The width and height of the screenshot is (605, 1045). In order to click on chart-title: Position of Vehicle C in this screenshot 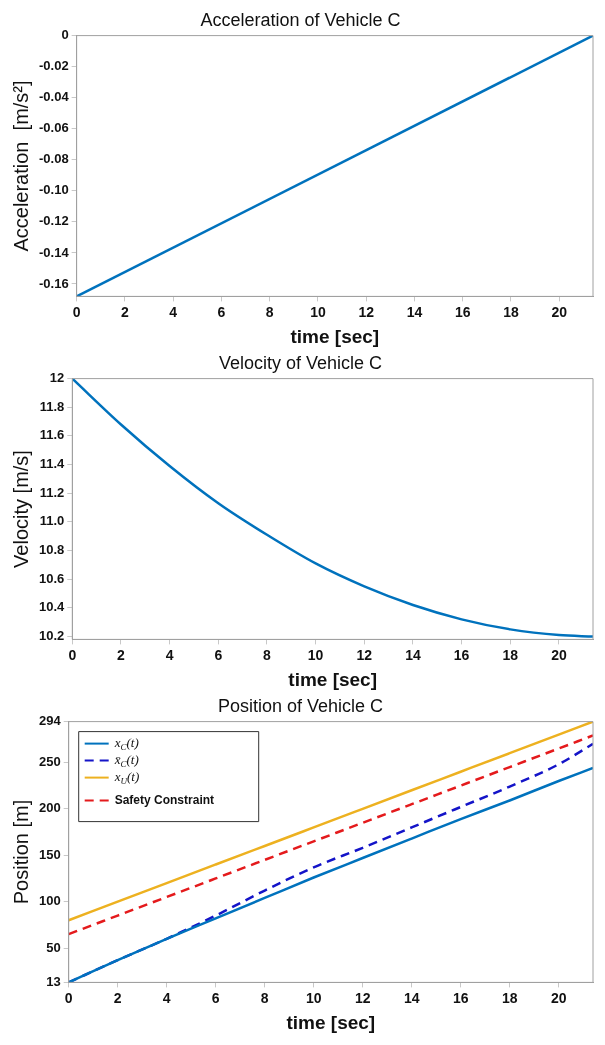, I will do `click(300, 705)`.